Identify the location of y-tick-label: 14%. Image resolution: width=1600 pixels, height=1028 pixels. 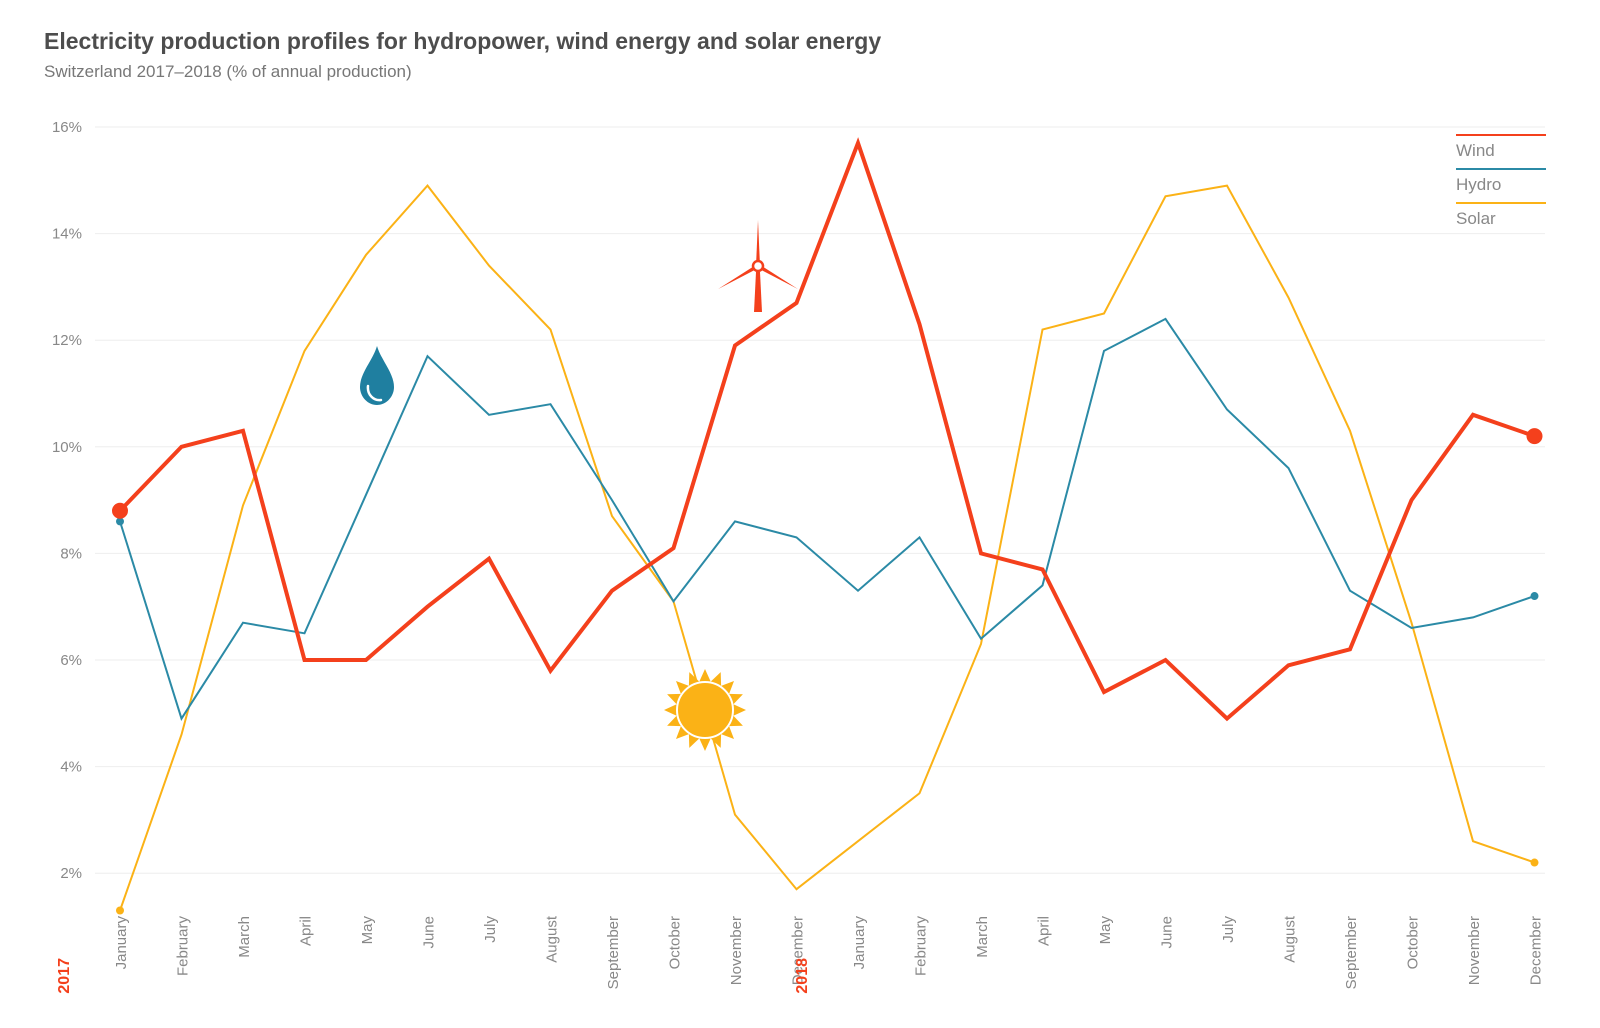
(67, 234).